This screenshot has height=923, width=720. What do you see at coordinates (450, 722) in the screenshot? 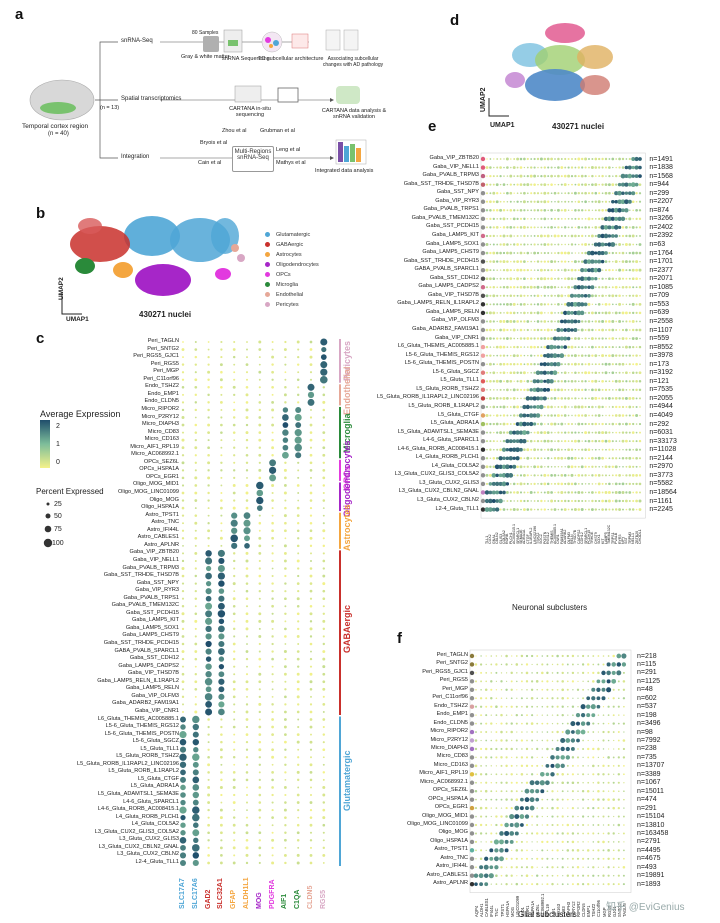
I see `panel-f-row-label: Endo_CLDN5` at bounding box center [450, 722].